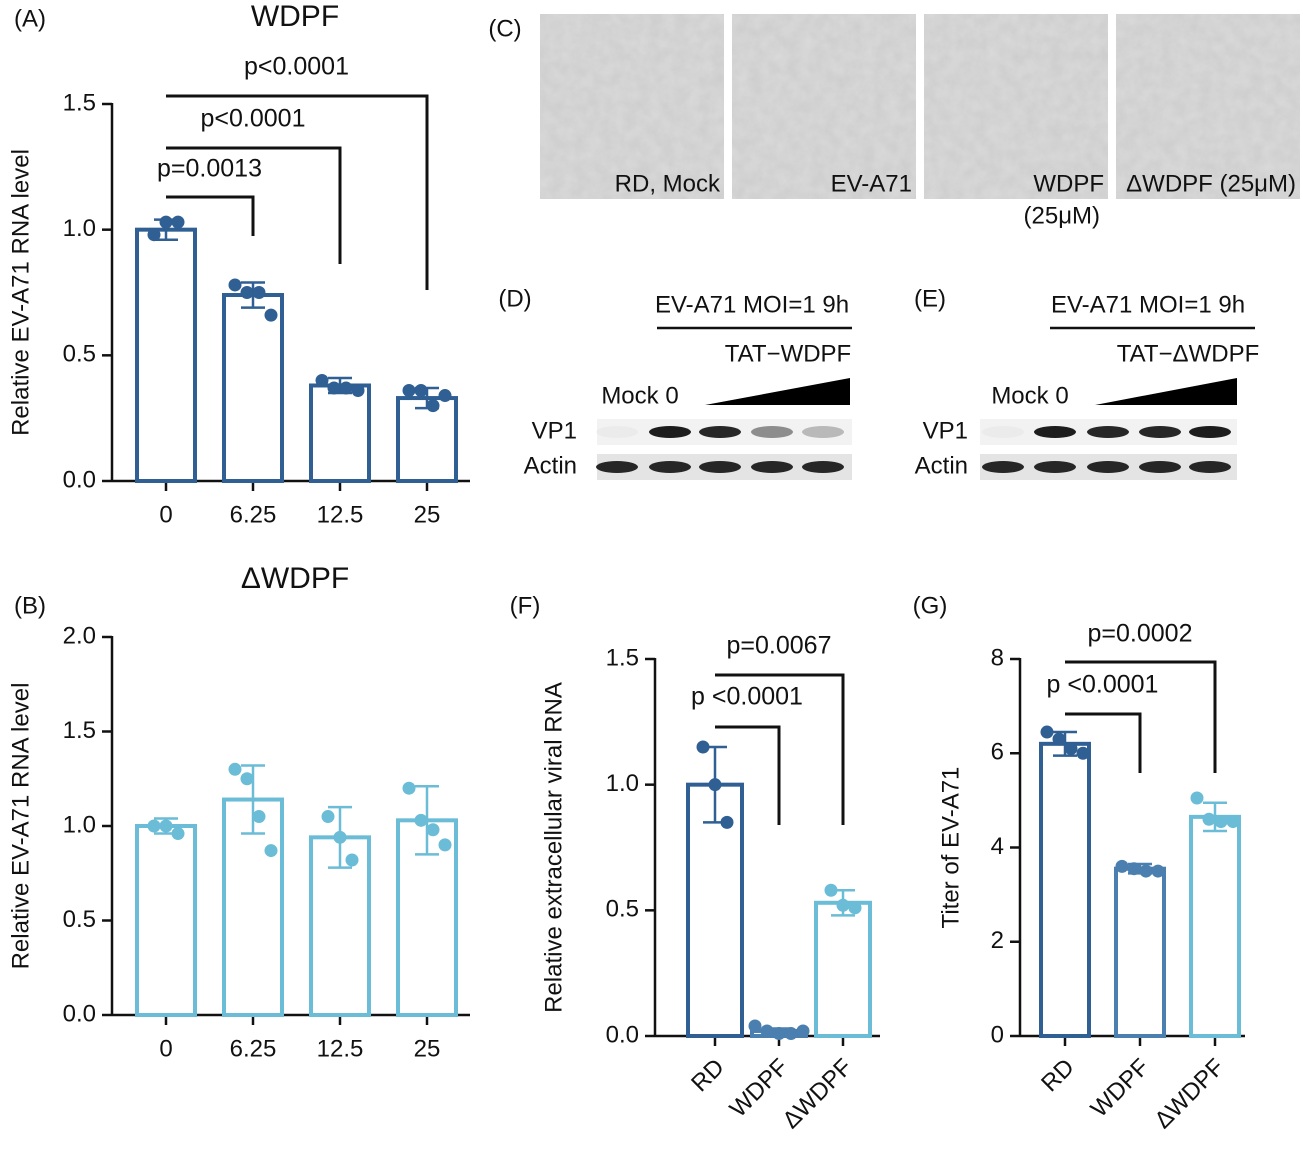 The height and width of the screenshot is (1149, 1303). What do you see at coordinates (747, 697) in the screenshot?
I see `p-value-label: p <0.0001` at bounding box center [747, 697].